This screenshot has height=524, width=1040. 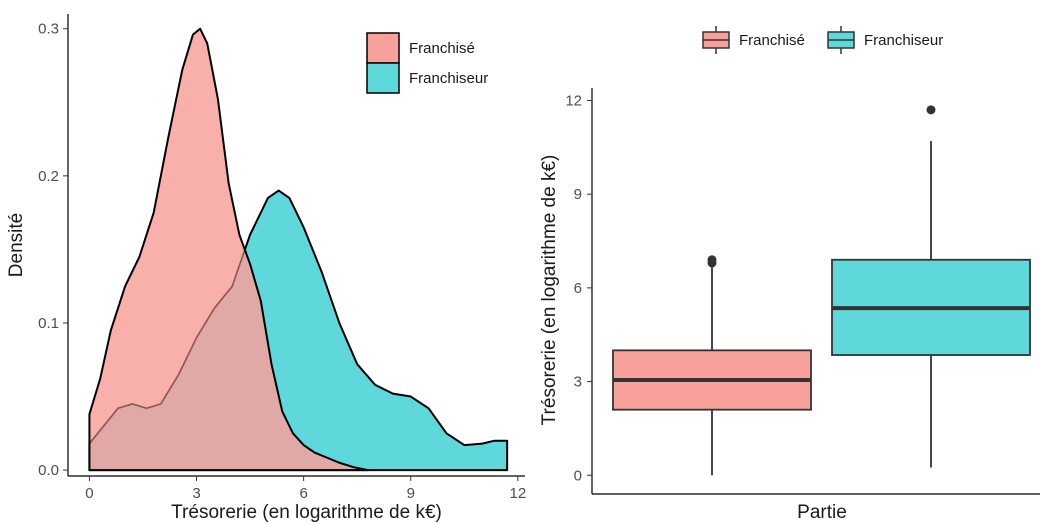 What do you see at coordinates (578, 288) in the screenshot?
I see `y-tick-label: 6` at bounding box center [578, 288].